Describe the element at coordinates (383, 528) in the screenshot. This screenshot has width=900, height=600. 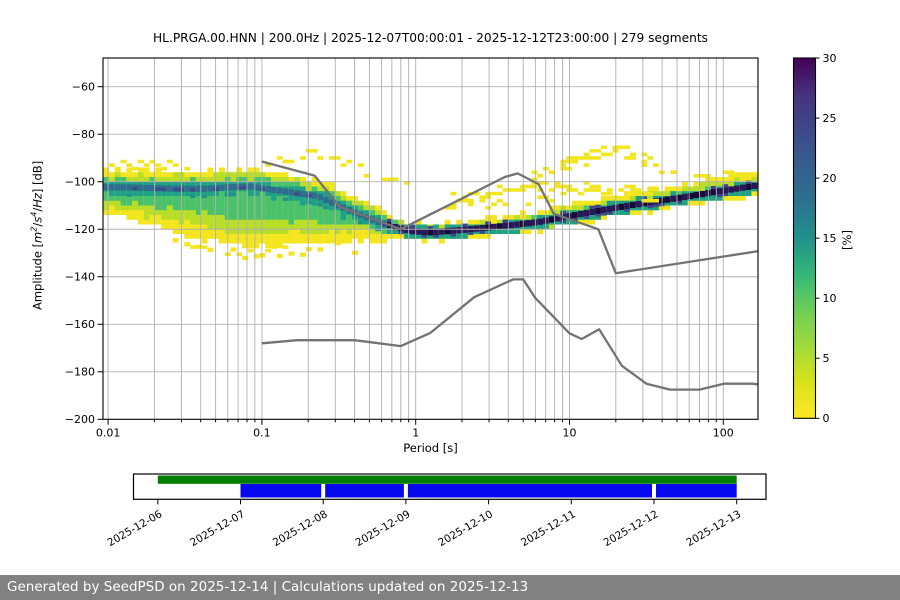
I see `timeline-date-label: 2025-12-09` at that location.